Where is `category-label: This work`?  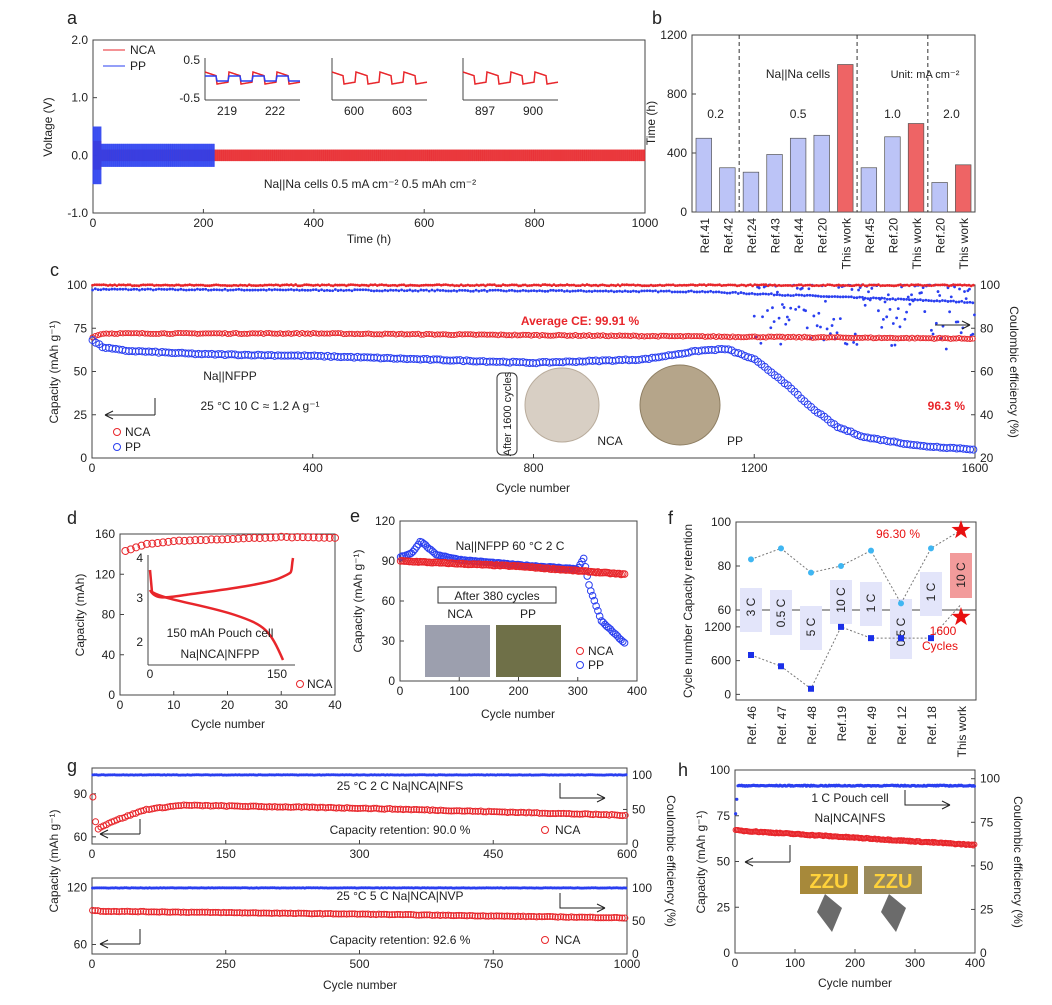
category-label: This work is located at coordinates (846, 243).